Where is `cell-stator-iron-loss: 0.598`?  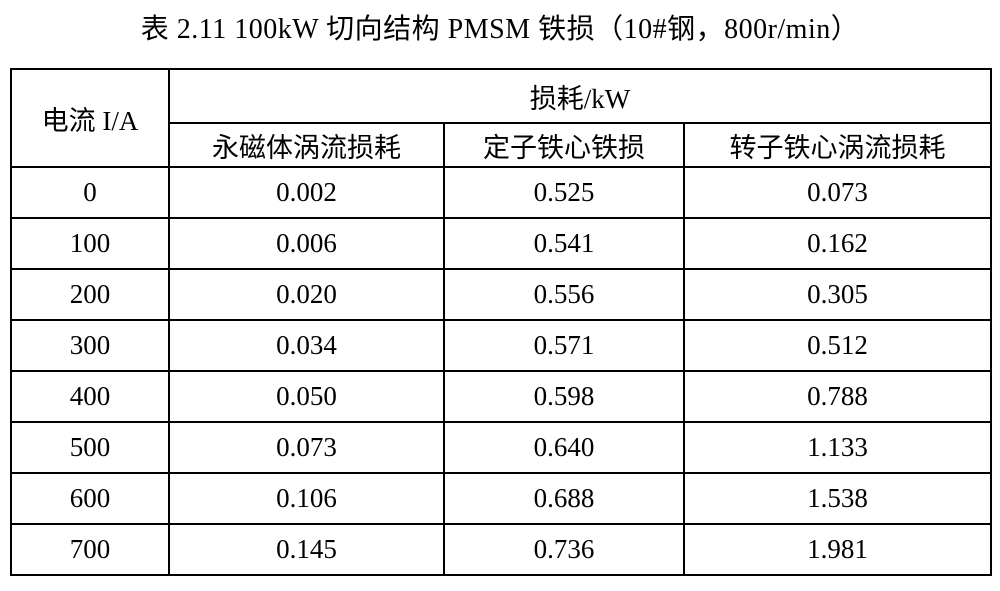
cell-stator-iron-loss: 0.598 is located at coordinates (564, 396).